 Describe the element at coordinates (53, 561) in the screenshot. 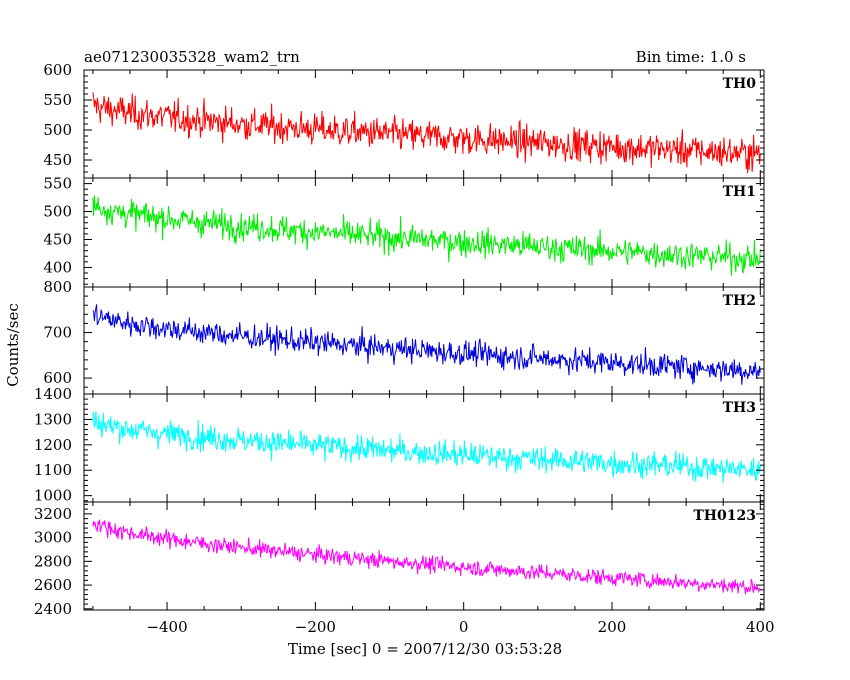

I see `y-tick-label: 2800` at that location.